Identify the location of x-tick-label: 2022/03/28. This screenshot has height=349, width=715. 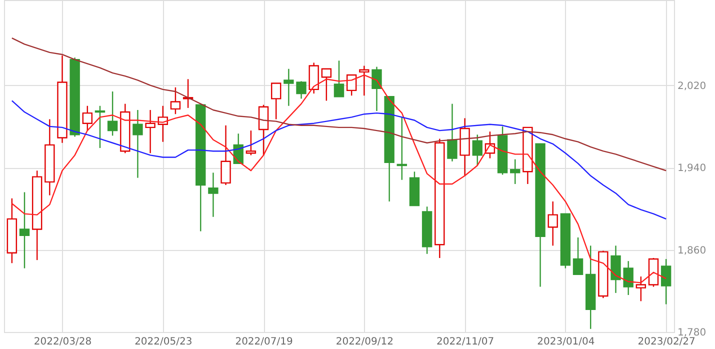
(63, 342).